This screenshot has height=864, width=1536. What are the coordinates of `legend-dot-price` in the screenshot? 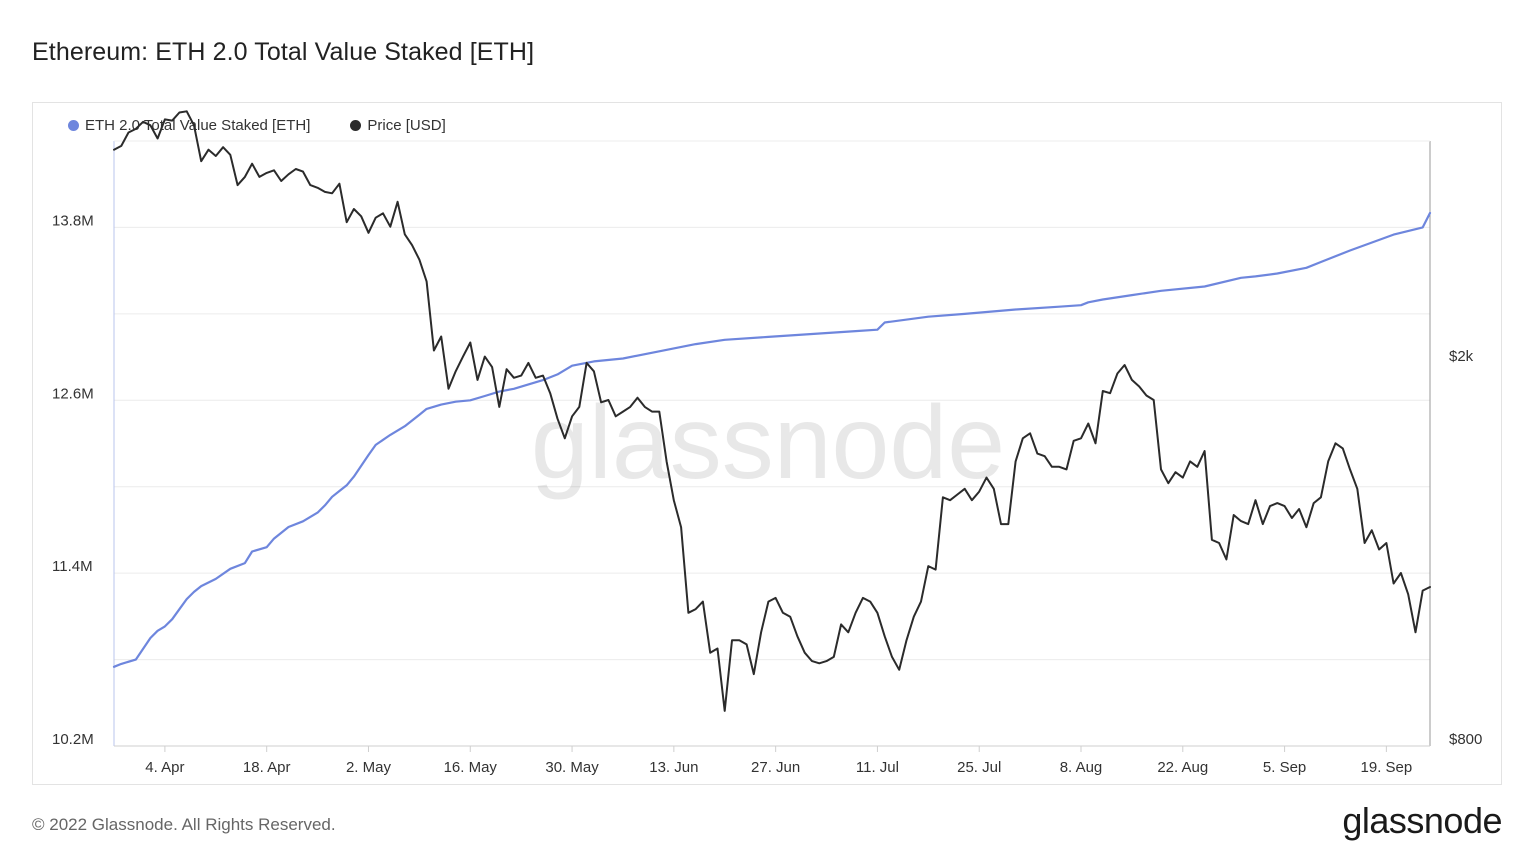 It's located at (356, 125).